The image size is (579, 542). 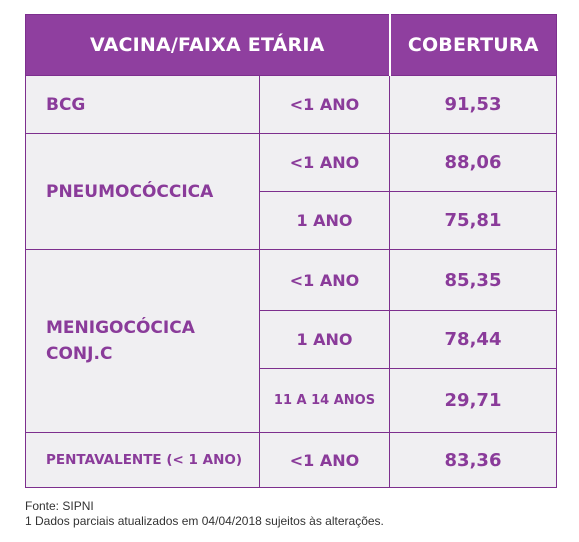 What do you see at coordinates (324, 400) in the screenshot?
I see `age-range: 11 A 14 ANOS` at bounding box center [324, 400].